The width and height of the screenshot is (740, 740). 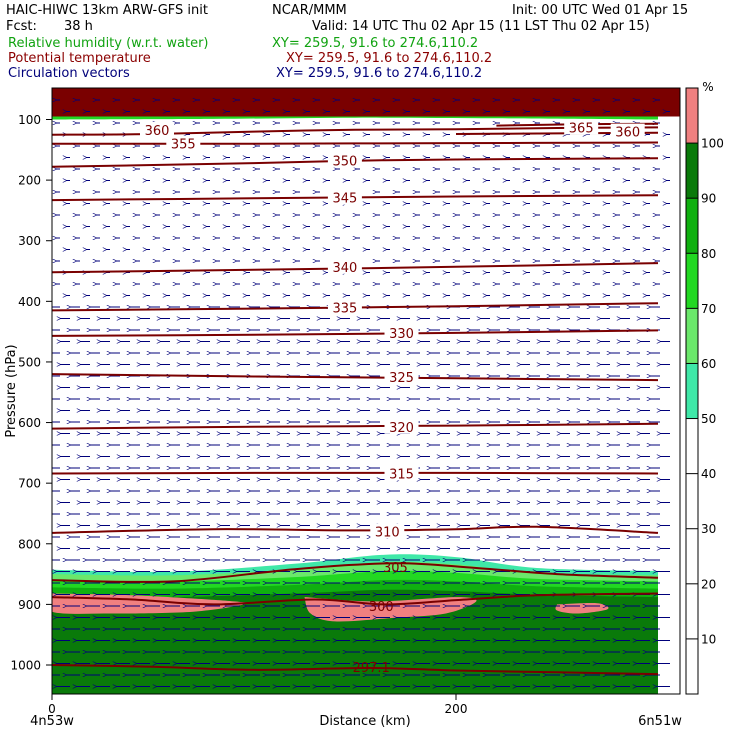 I want to click on theta-label-335: 335, so click(x=344, y=308).